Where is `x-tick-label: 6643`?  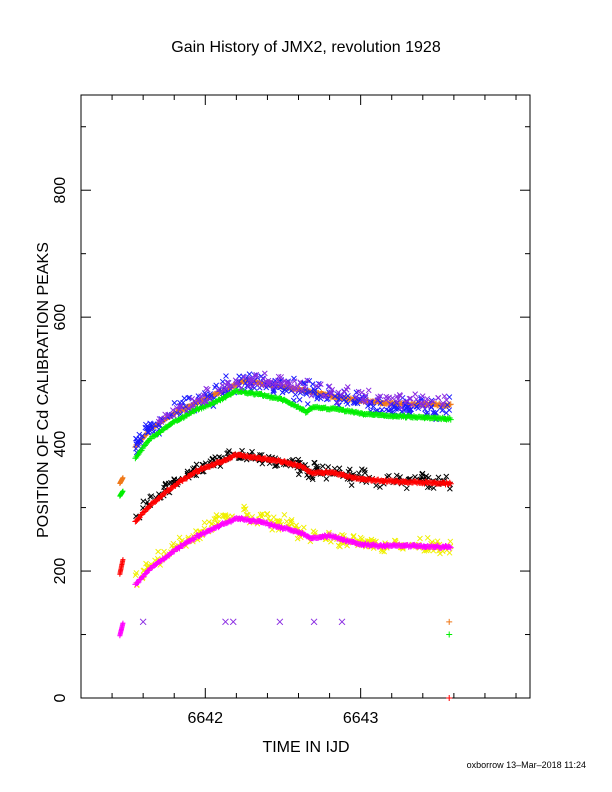 x-tick-label: 6643 is located at coordinates (361, 718).